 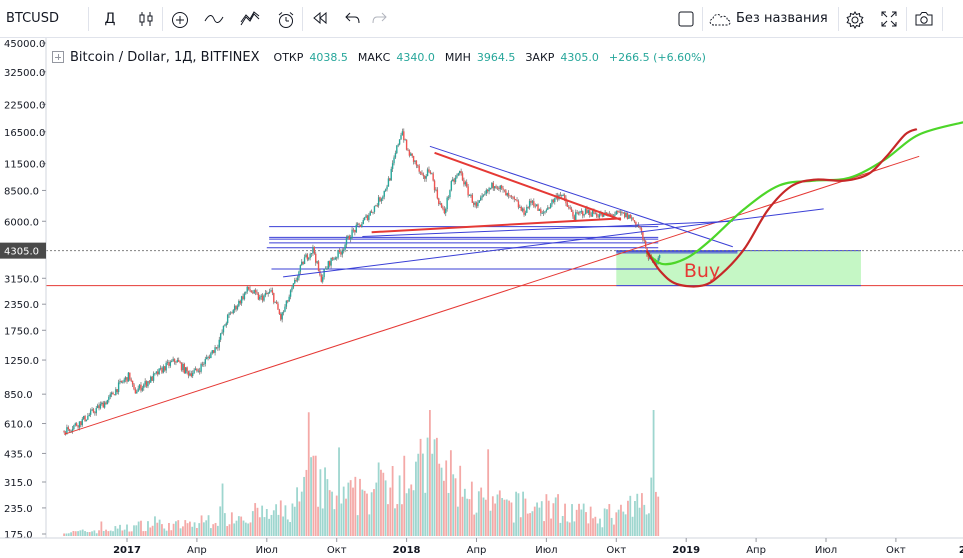 I want to click on indicators-icon, so click(x=250, y=19).